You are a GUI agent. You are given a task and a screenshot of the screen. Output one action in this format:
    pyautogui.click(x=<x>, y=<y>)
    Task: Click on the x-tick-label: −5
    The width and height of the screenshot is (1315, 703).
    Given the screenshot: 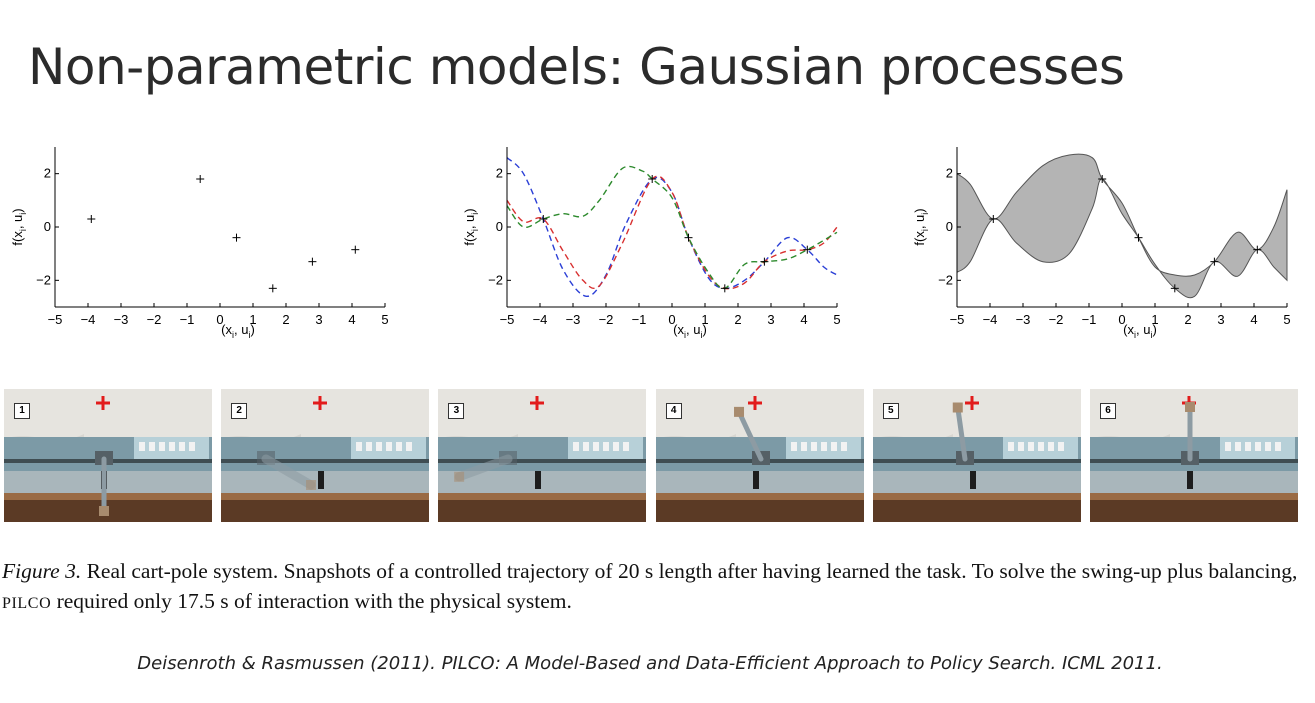 What is the action you would take?
    pyautogui.click(x=957, y=319)
    